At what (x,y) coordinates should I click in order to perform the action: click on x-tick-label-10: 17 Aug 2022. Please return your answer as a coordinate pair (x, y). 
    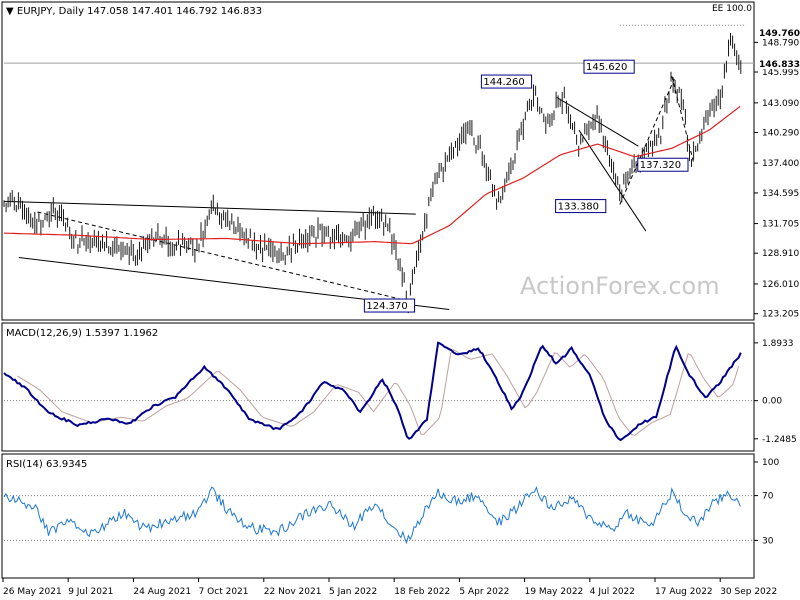
    Looking at the image, I should click on (684, 592).